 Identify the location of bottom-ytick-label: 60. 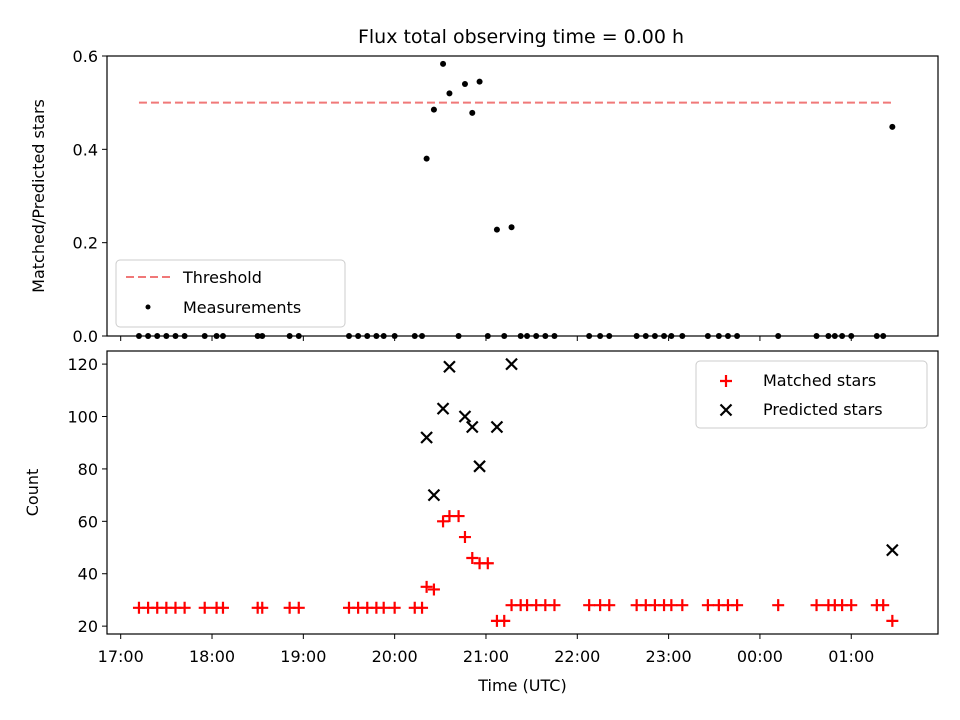
(88, 521).